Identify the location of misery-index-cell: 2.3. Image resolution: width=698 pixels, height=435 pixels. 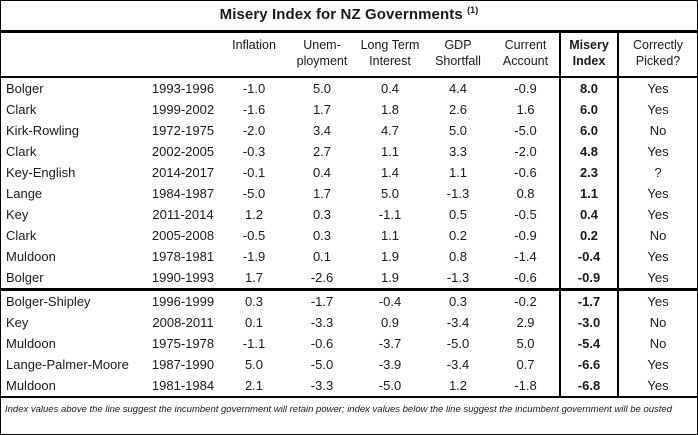
(589, 172).